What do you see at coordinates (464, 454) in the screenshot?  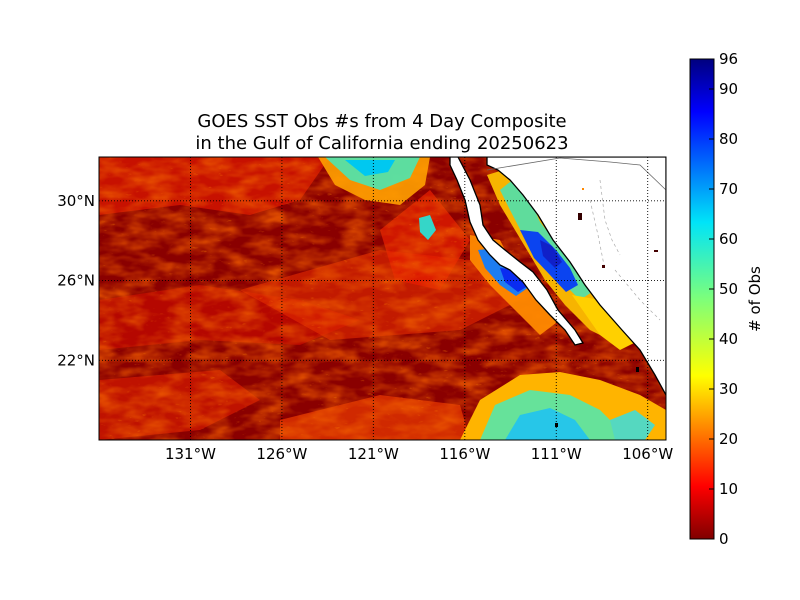 I see `longitude-tick-label: 116°W` at bounding box center [464, 454].